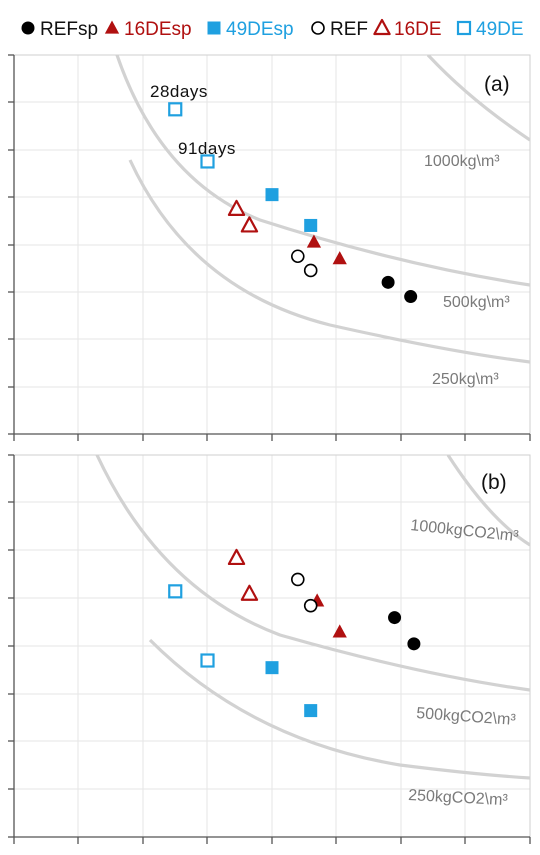  I want to click on legend-item: 49DEsp, so click(250, 29).